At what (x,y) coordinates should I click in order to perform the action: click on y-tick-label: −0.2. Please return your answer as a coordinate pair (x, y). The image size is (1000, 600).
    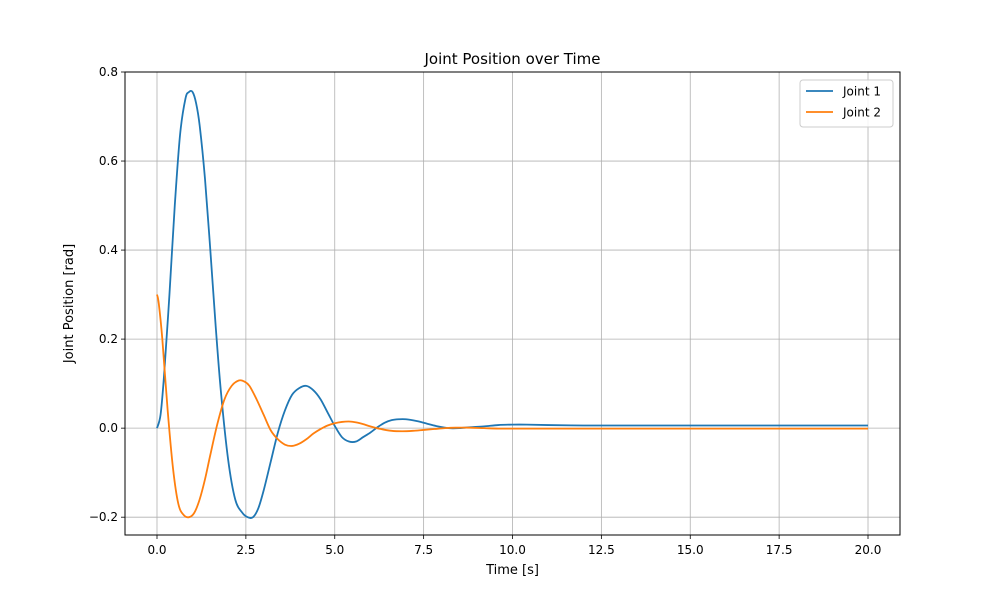
    Looking at the image, I should click on (103, 517).